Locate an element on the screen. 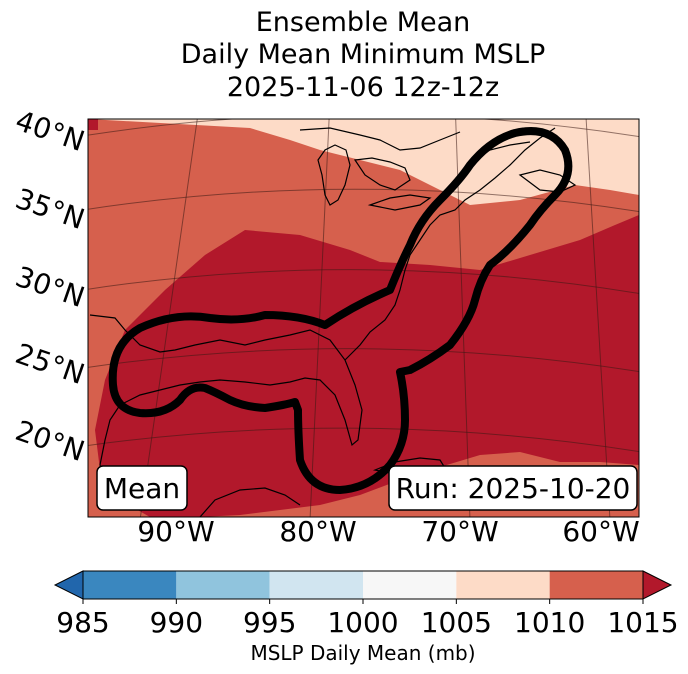  colorbar-tick-label-1: 990 is located at coordinates (176, 622).